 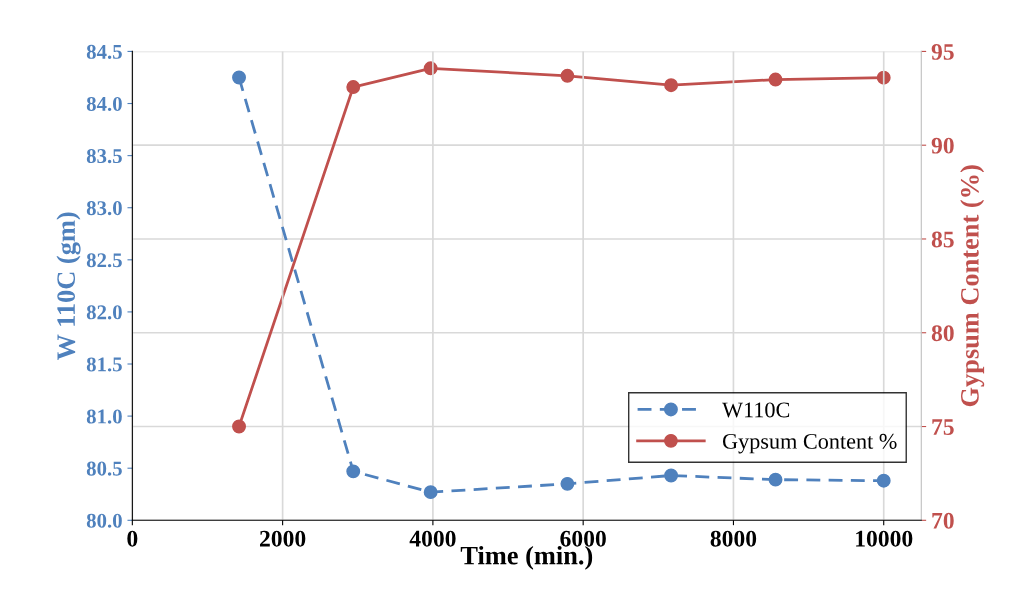 What do you see at coordinates (104, 156) in the screenshot?
I see `y-tick-label: 83.5` at bounding box center [104, 156].